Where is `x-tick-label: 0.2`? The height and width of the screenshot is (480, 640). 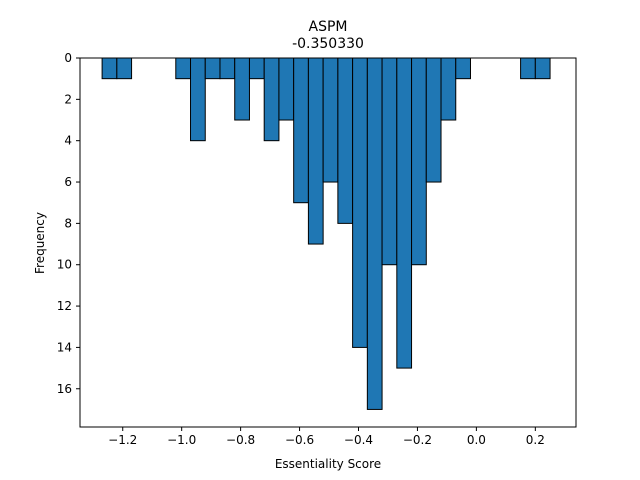 x-tick-label: 0.2 is located at coordinates (535, 440).